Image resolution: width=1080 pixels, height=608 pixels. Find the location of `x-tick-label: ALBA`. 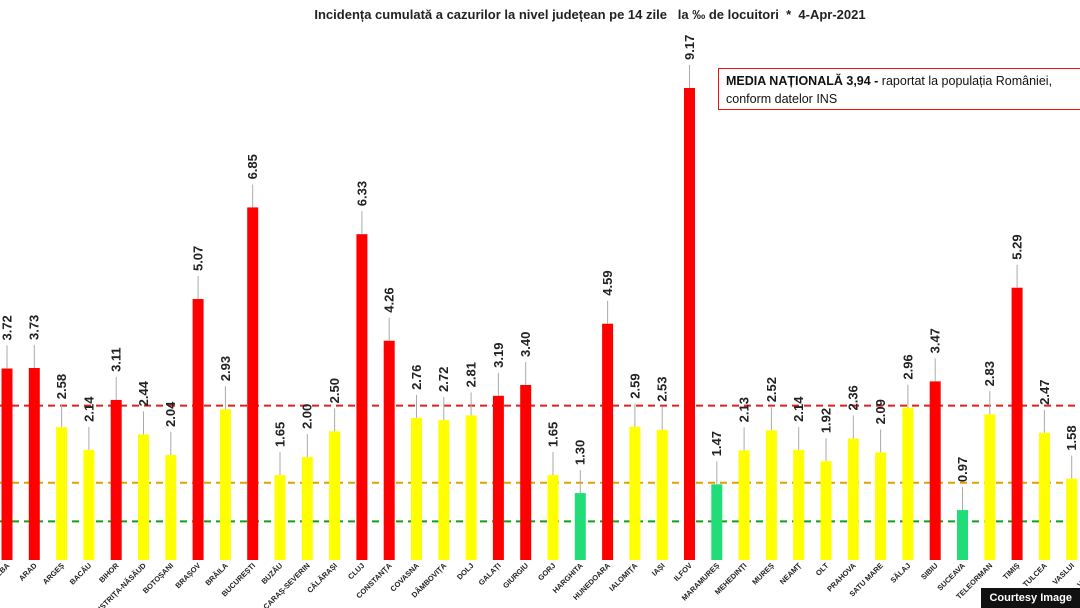

x-tick-label: ALBA is located at coordinates (6, 572).